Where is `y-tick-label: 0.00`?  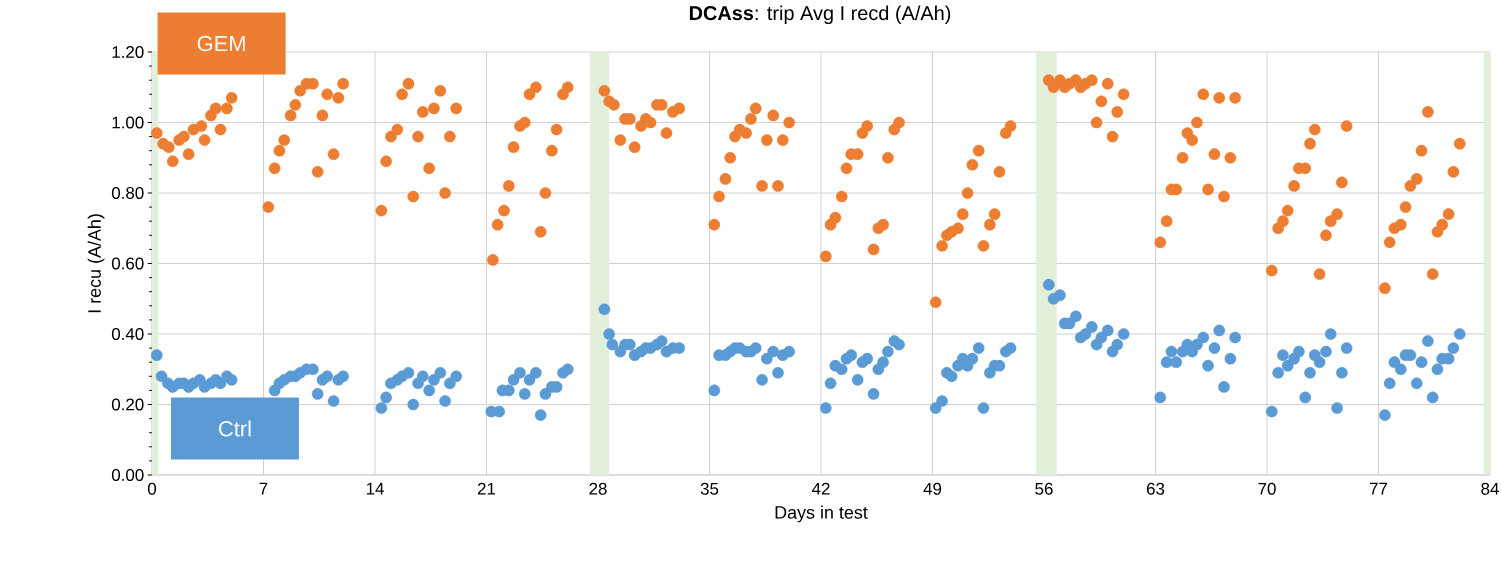 y-tick-label: 0.00 is located at coordinates (127, 475).